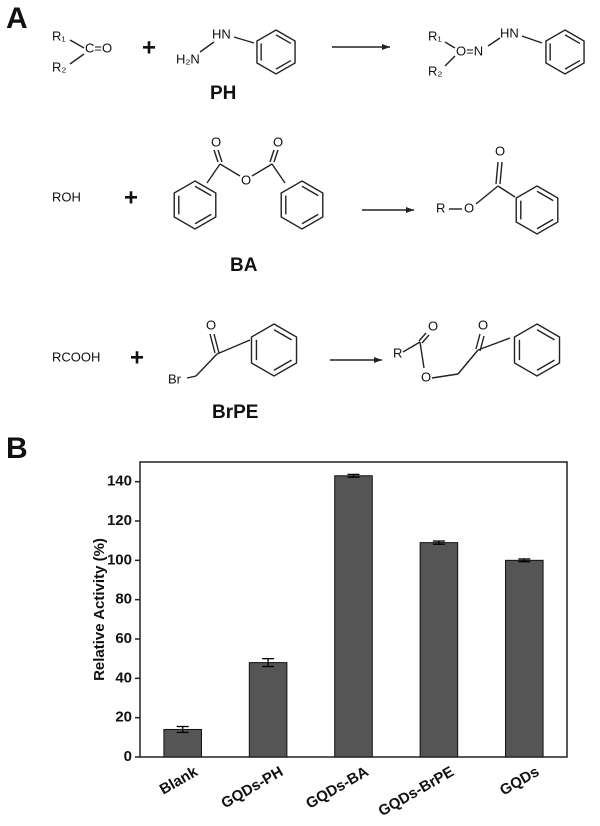 The width and height of the screenshot is (600, 826). I want to click on x-tick-label: Blank, so click(179, 780).